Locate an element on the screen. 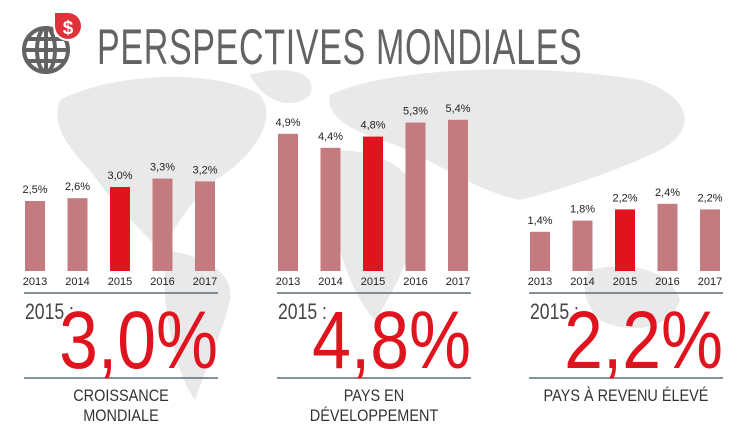  data-label: 3,3% is located at coordinates (162, 168).